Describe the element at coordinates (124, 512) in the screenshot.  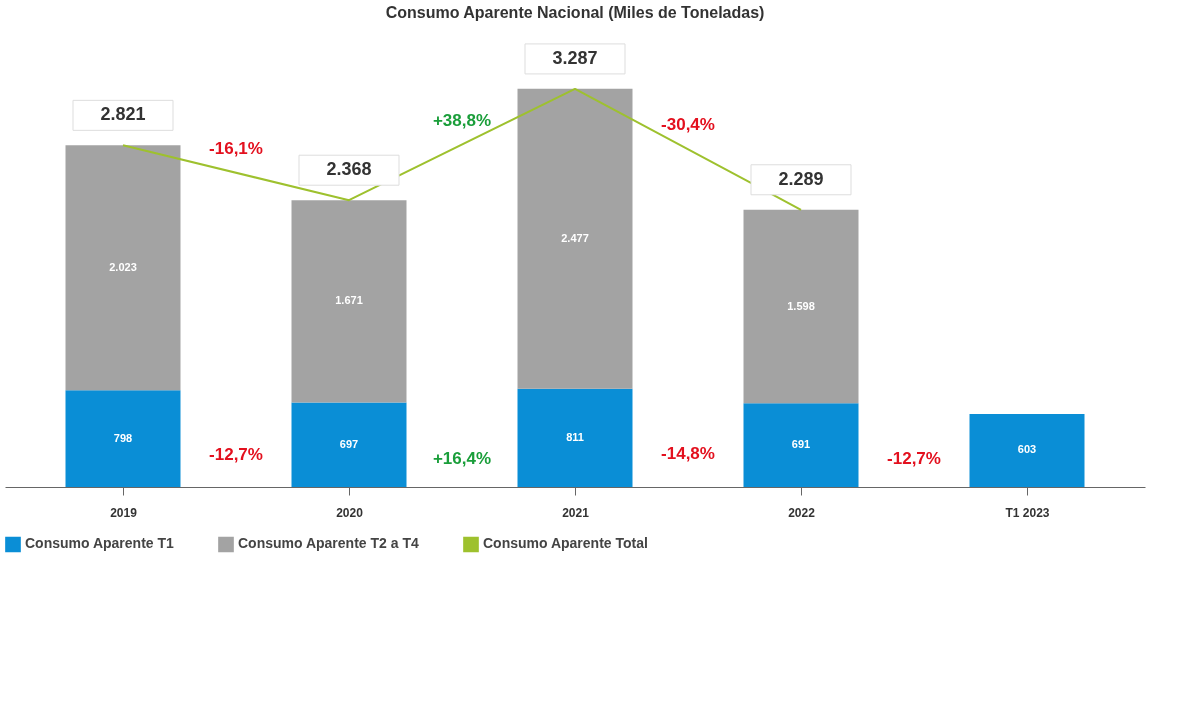
I see `x-tick-label: 2019` at that location.